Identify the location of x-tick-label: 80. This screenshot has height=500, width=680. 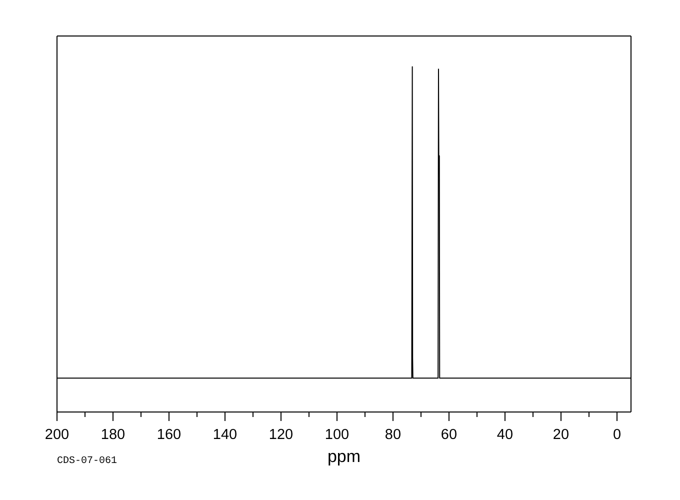
(393, 435).